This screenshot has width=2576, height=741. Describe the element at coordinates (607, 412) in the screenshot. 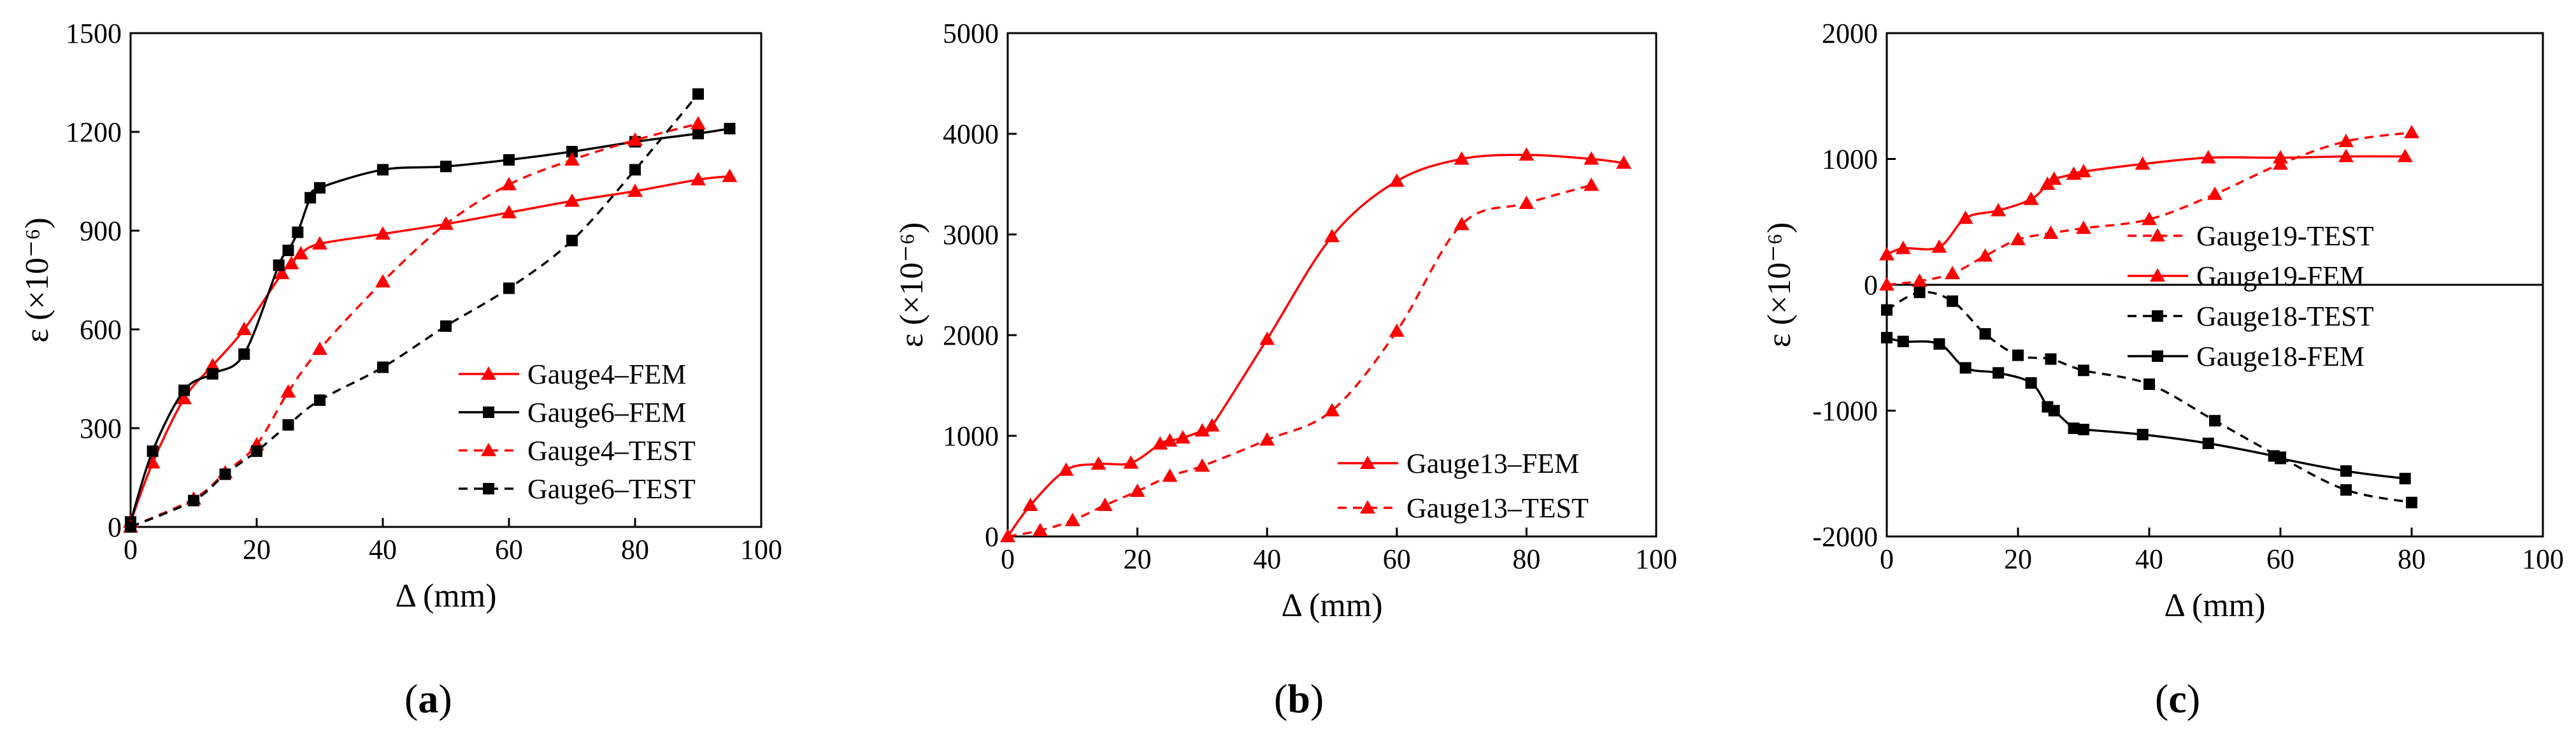

I see `legend-label: Gauge6–FEM` at that location.